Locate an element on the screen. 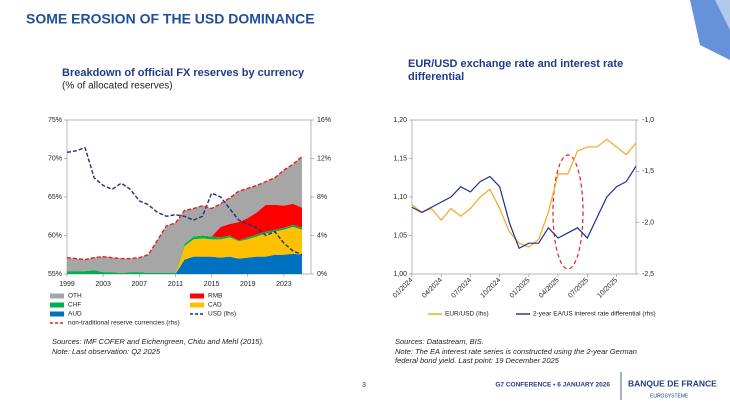 The height and width of the screenshot is (415, 730). y2-tick-label: -1,5 is located at coordinates (648, 171).